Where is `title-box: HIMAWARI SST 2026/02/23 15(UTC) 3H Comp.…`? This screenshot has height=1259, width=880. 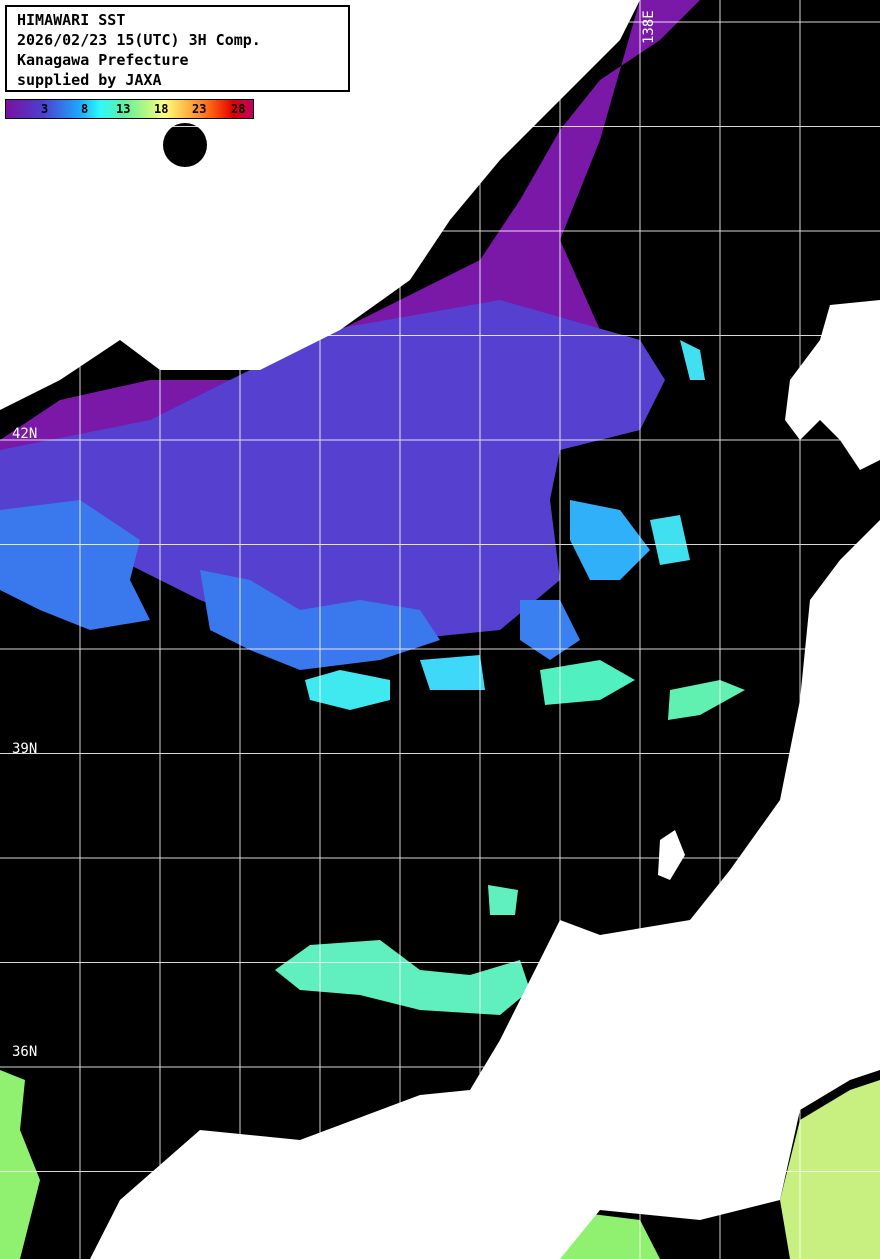 title-box: HIMAWARI SST 2026/02/23 15(UTC) 3H Comp.… is located at coordinates (177, 48).